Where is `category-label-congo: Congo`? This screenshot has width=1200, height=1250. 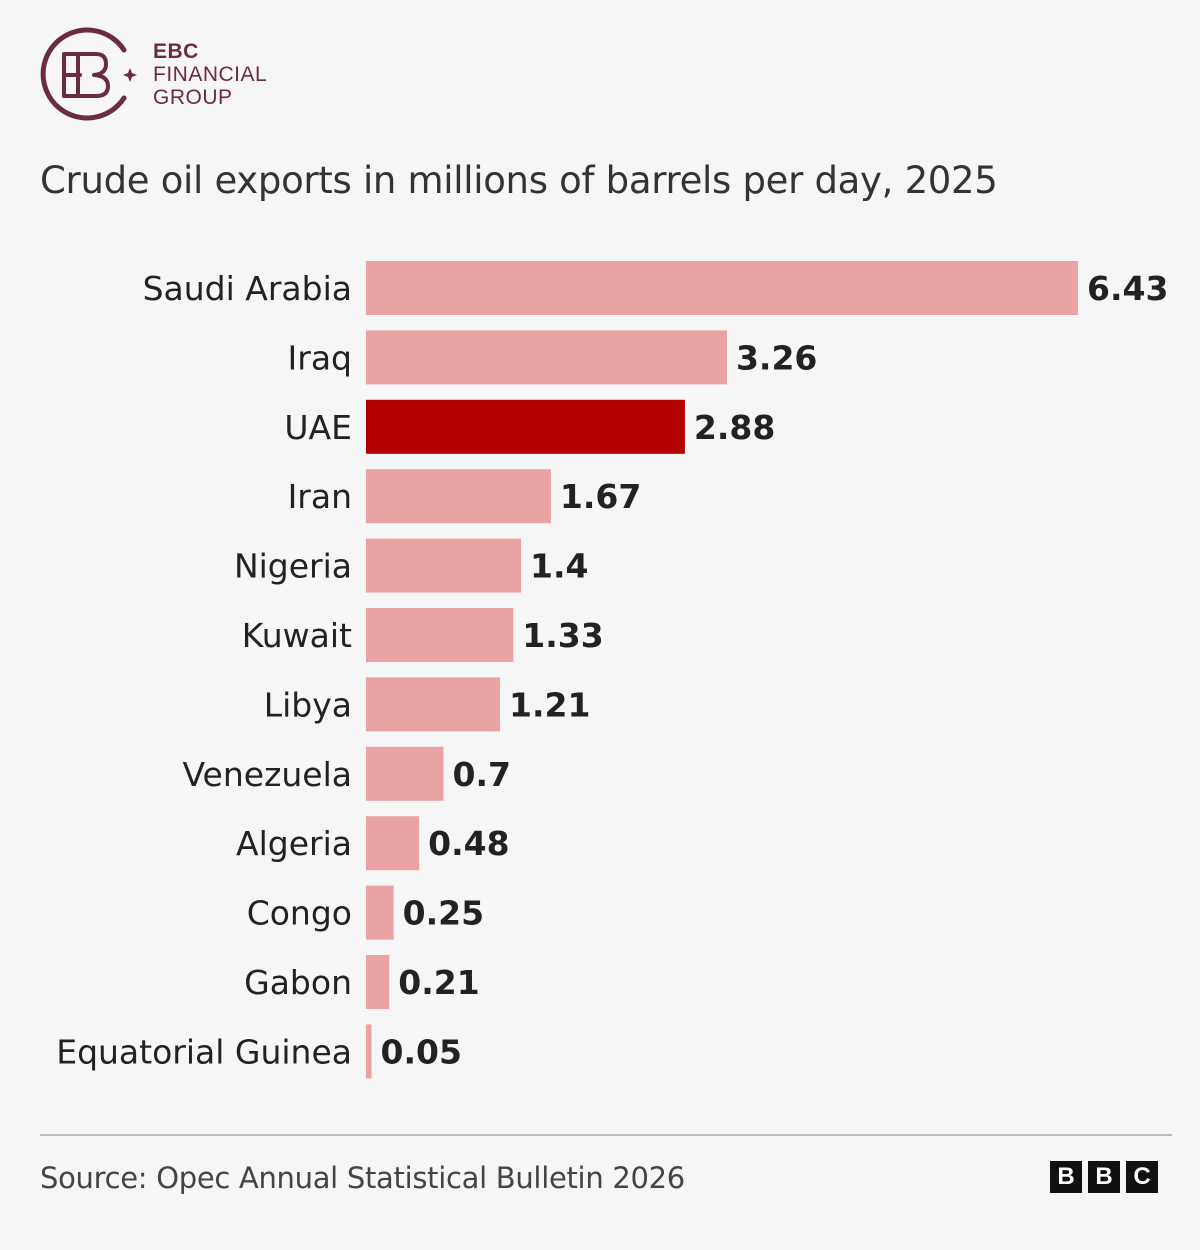 category-label-congo: Congo is located at coordinates (299, 913).